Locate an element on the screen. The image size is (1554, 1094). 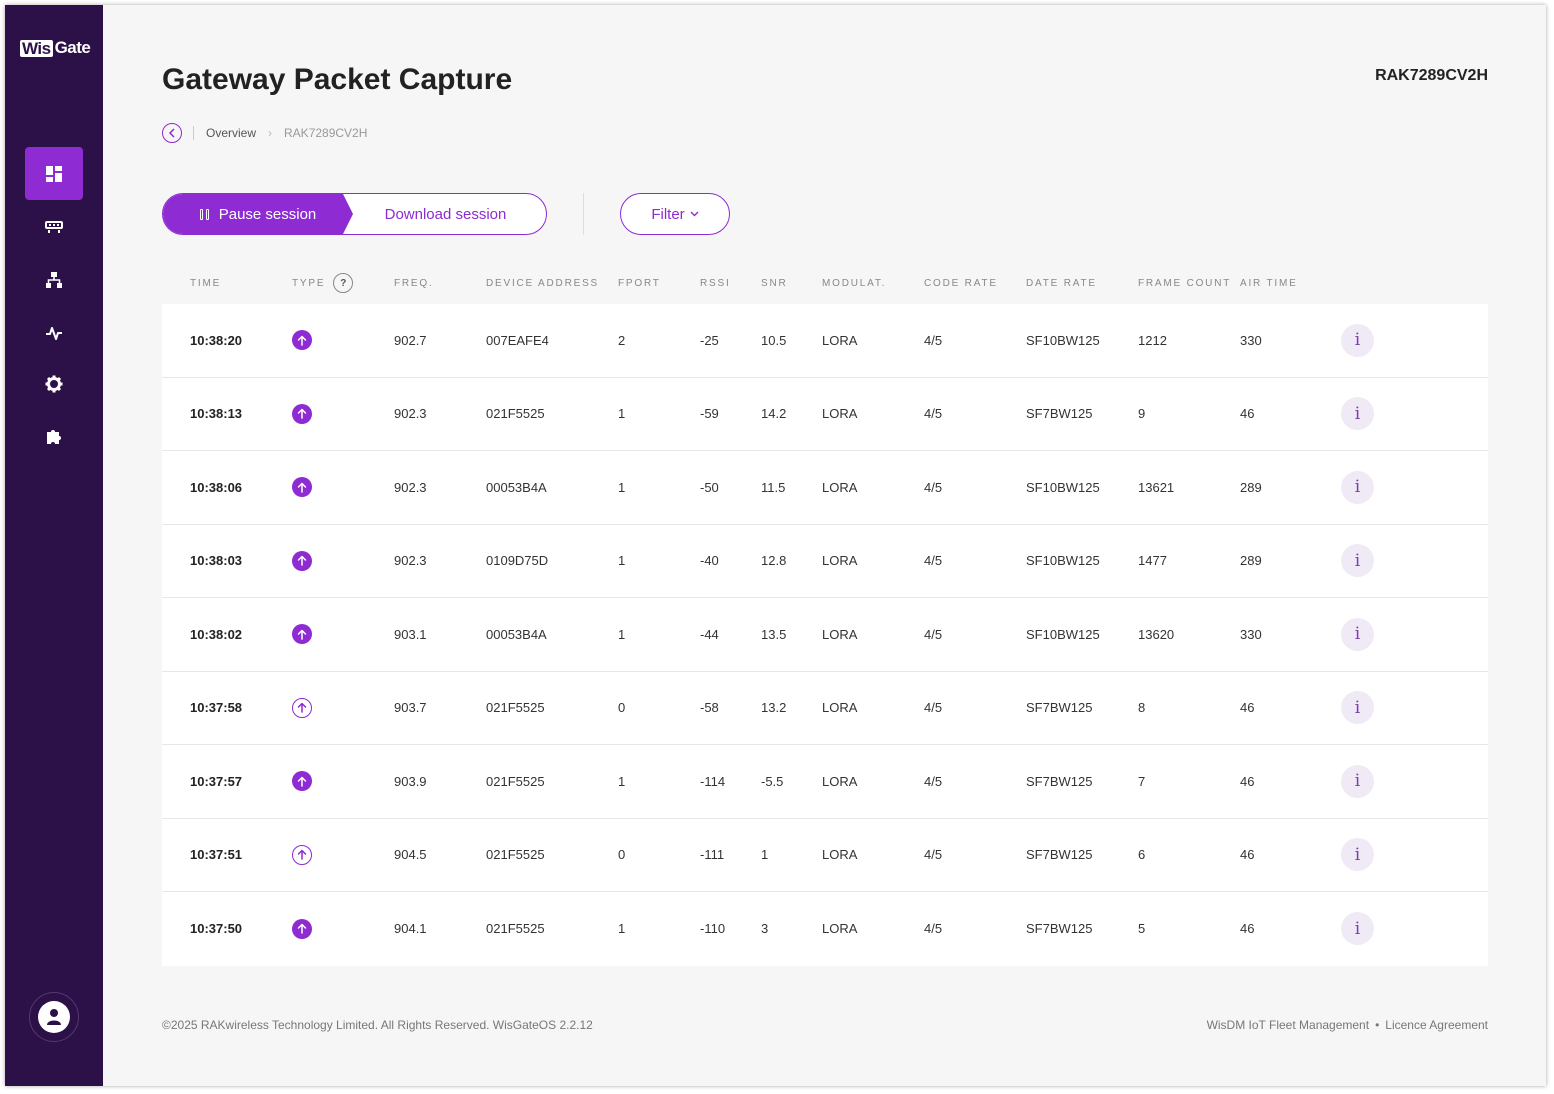
cell-freq: 902.7 is located at coordinates (410, 340).